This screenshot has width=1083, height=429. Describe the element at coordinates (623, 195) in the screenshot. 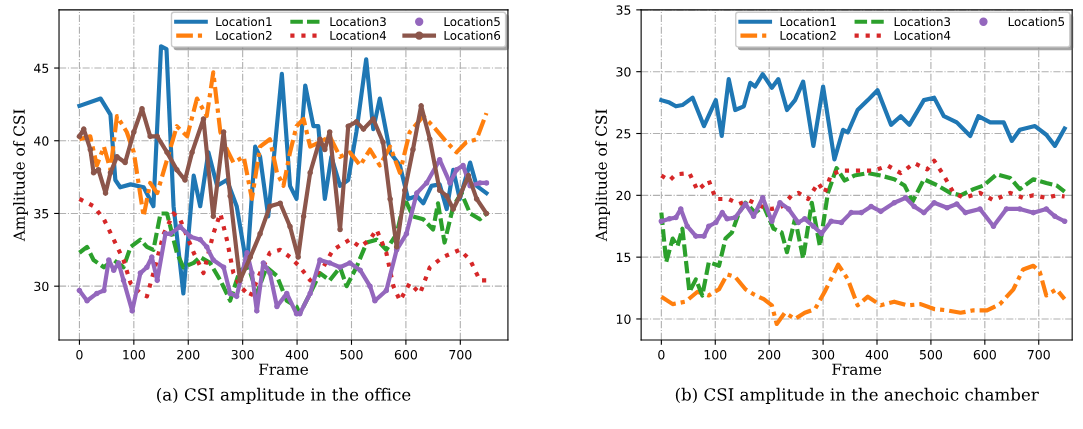

I see `y-tick-label: 20` at that location.